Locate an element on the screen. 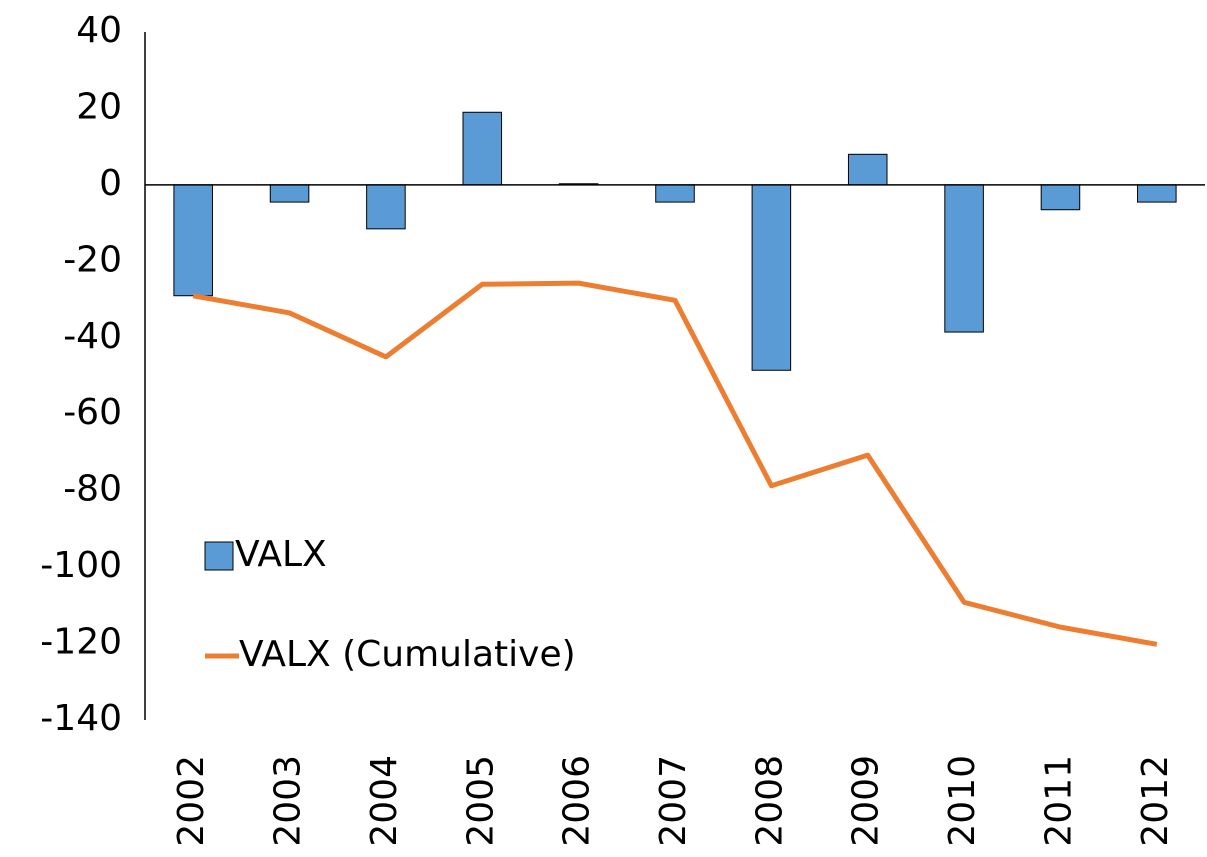  x-tick-label: 2005 is located at coordinates (480, 801).